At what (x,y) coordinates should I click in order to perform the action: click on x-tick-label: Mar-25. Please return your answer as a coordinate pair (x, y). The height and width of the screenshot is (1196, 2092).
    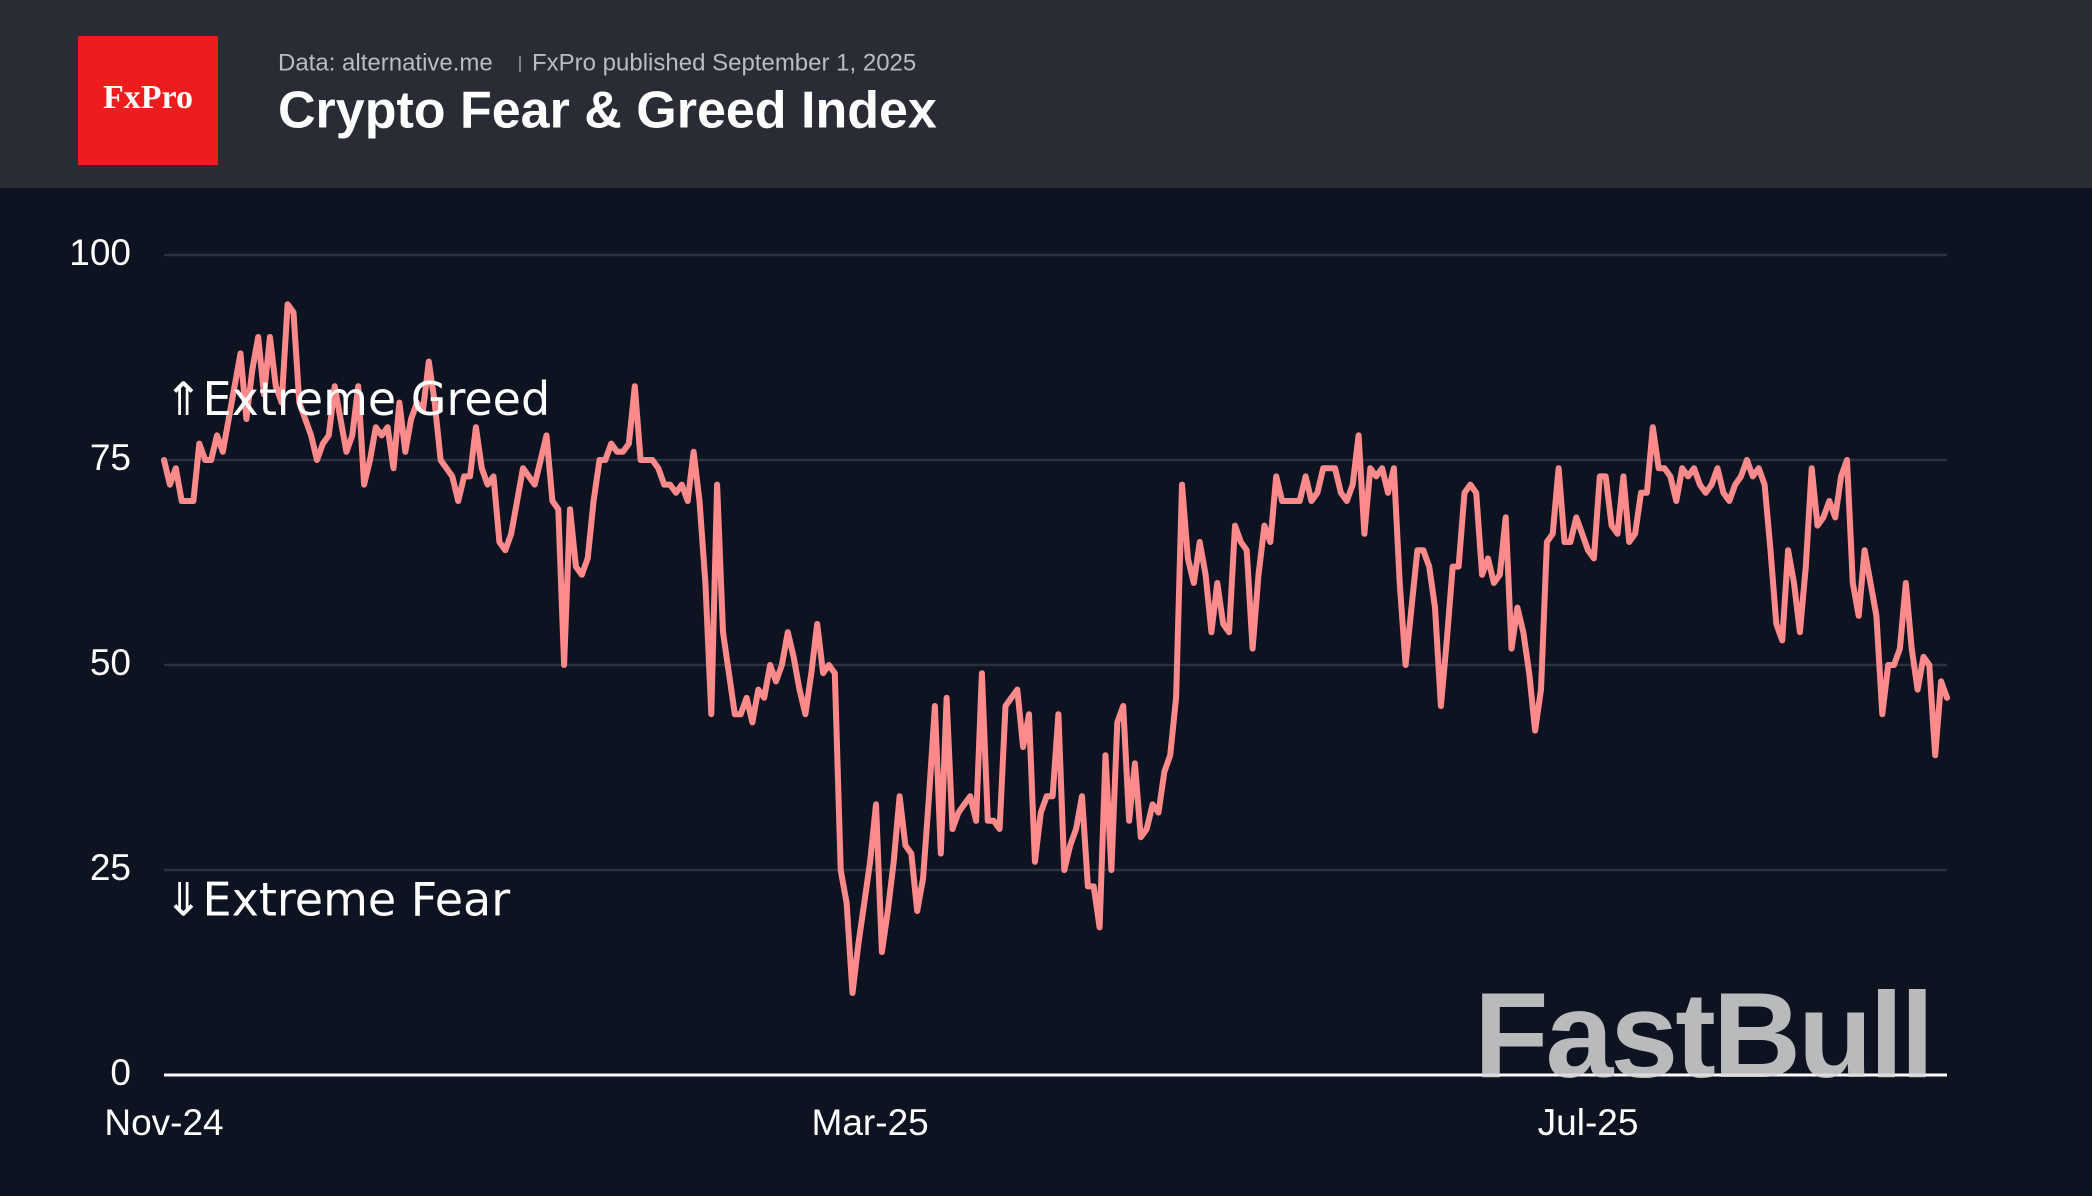
    Looking at the image, I should click on (870, 1122).